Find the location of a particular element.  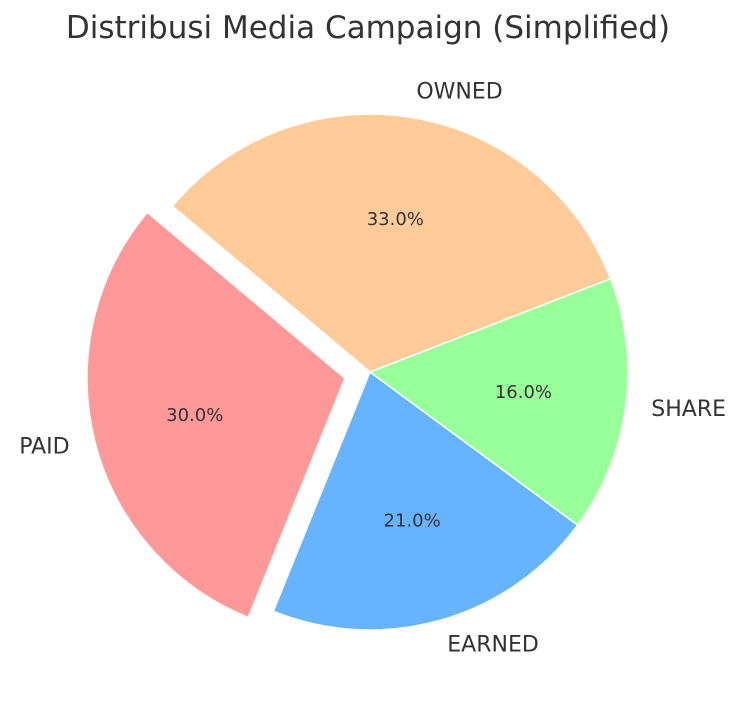

slice-label-share: SHARE is located at coordinates (688, 409).